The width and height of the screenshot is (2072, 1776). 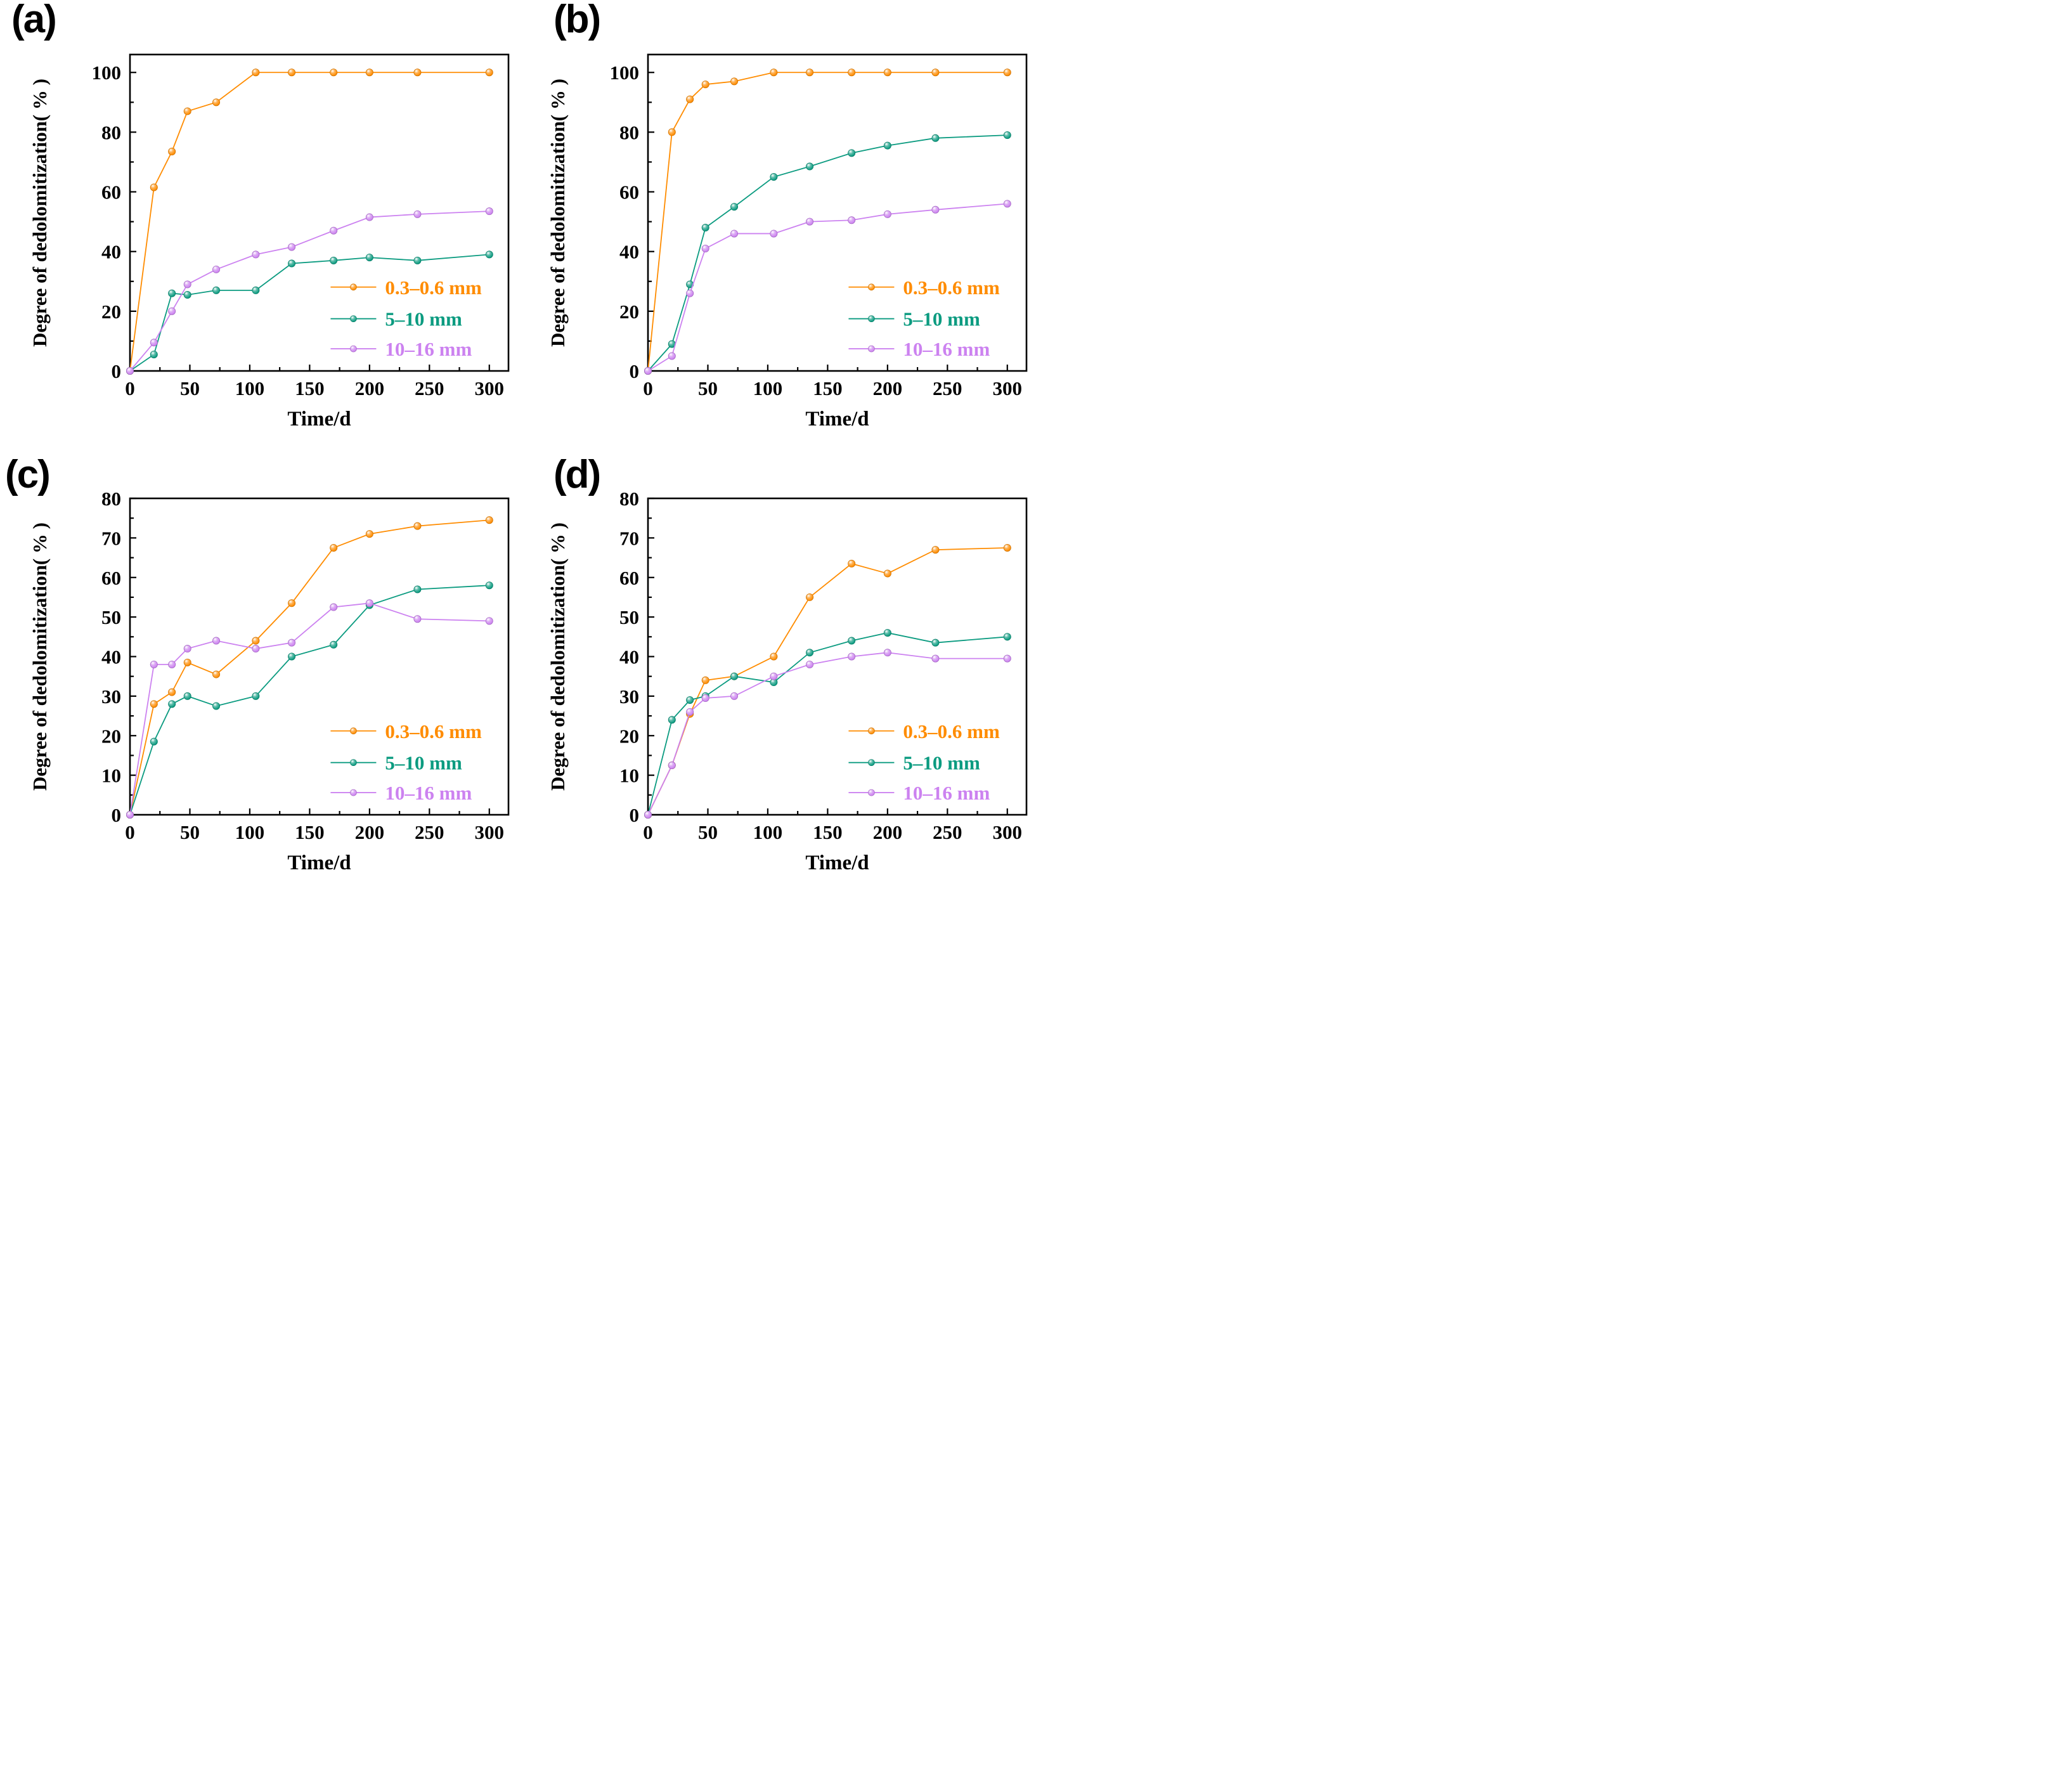 What do you see at coordinates (827, 253) in the screenshot?
I see `series-line-5-10-mm` at bounding box center [827, 253].